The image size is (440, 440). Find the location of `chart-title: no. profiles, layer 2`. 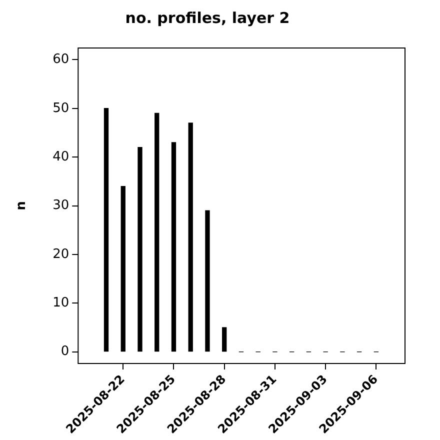

chart-title: no. profiles, layer 2 is located at coordinates (207, 17).